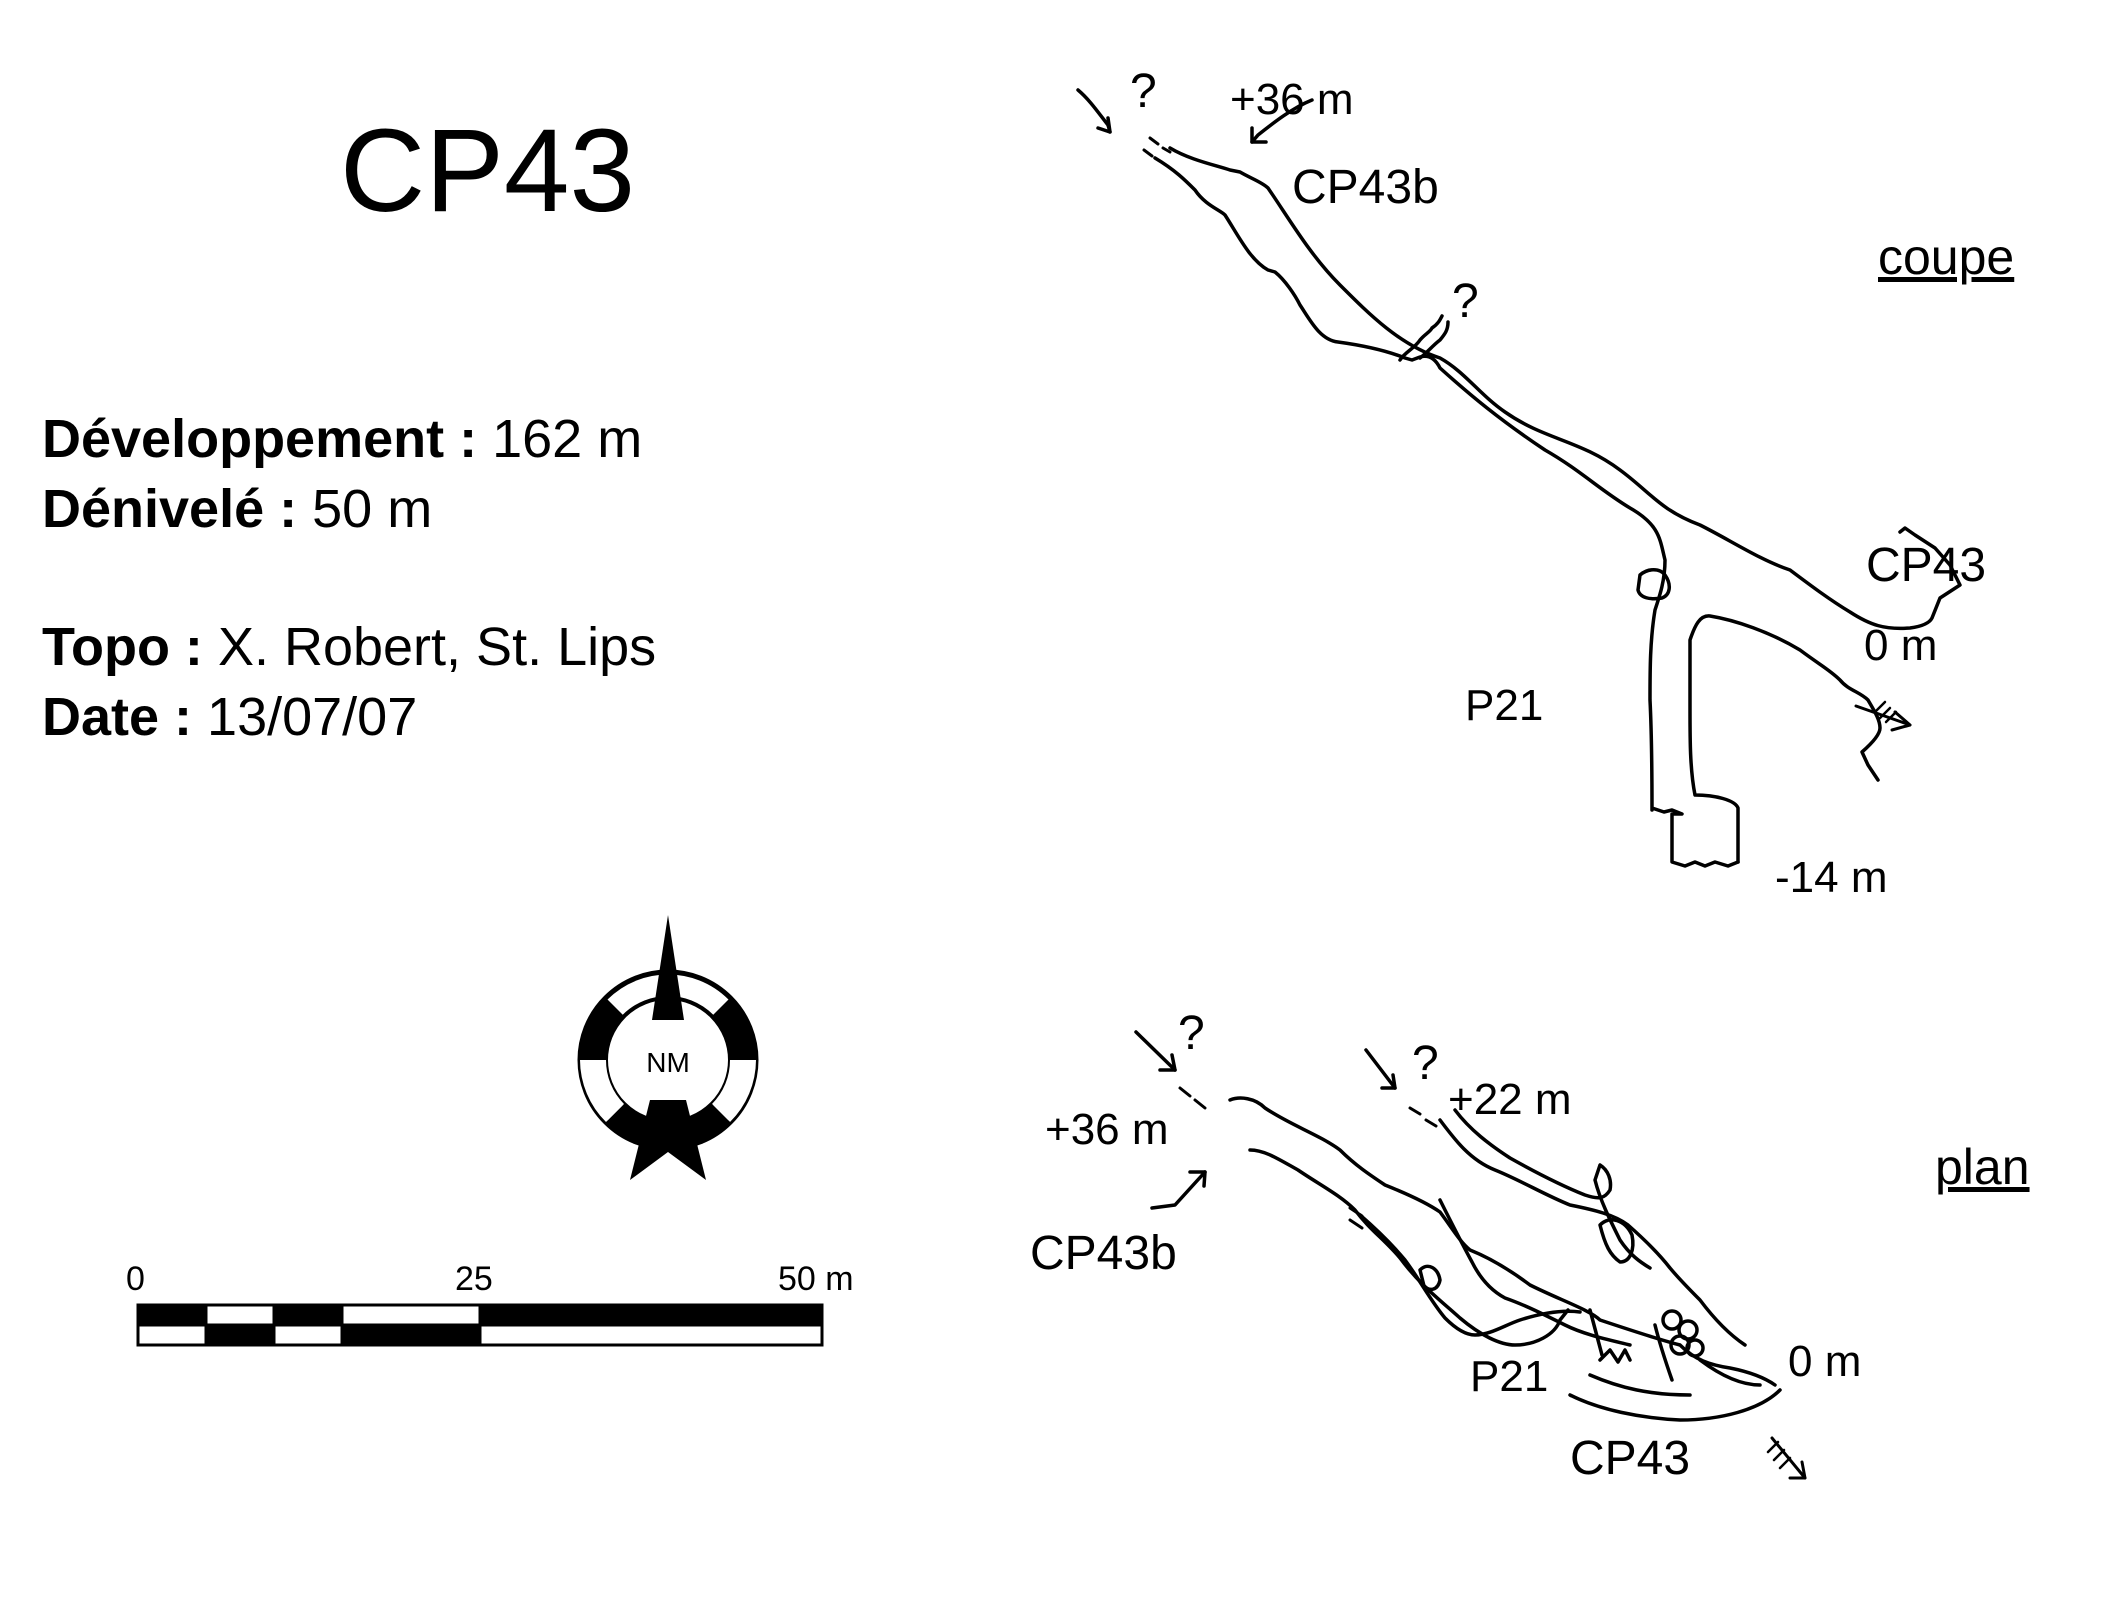 The height and width of the screenshot is (1600, 2125). What do you see at coordinates (312, 717) in the screenshot?
I see `date-value: 13/07/07` at bounding box center [312, 717].